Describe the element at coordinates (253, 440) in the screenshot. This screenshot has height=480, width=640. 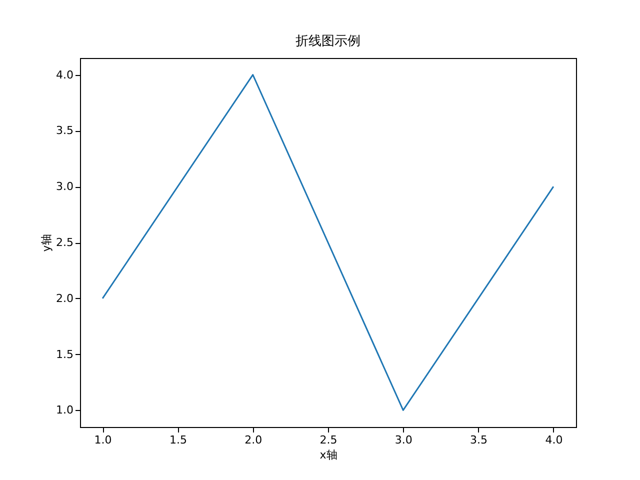
I see `x-tick-label: 2.0` at that location.